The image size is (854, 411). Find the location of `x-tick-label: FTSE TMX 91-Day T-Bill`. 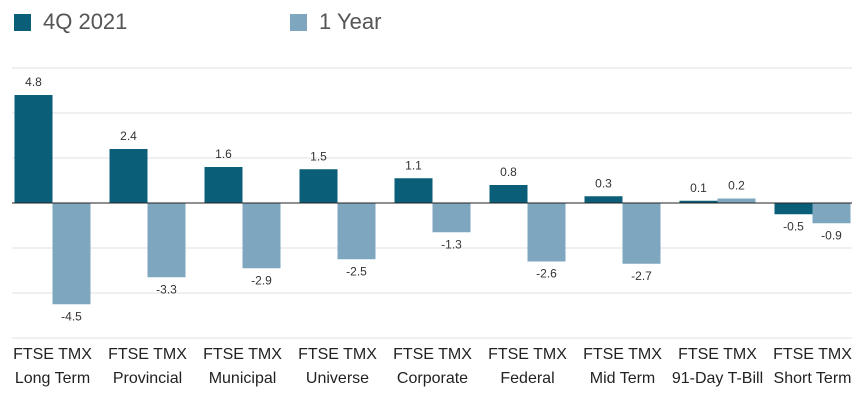

x-tick-label: FTSE TMX 91-Day T-Bill is located at coordinates (717, 366).